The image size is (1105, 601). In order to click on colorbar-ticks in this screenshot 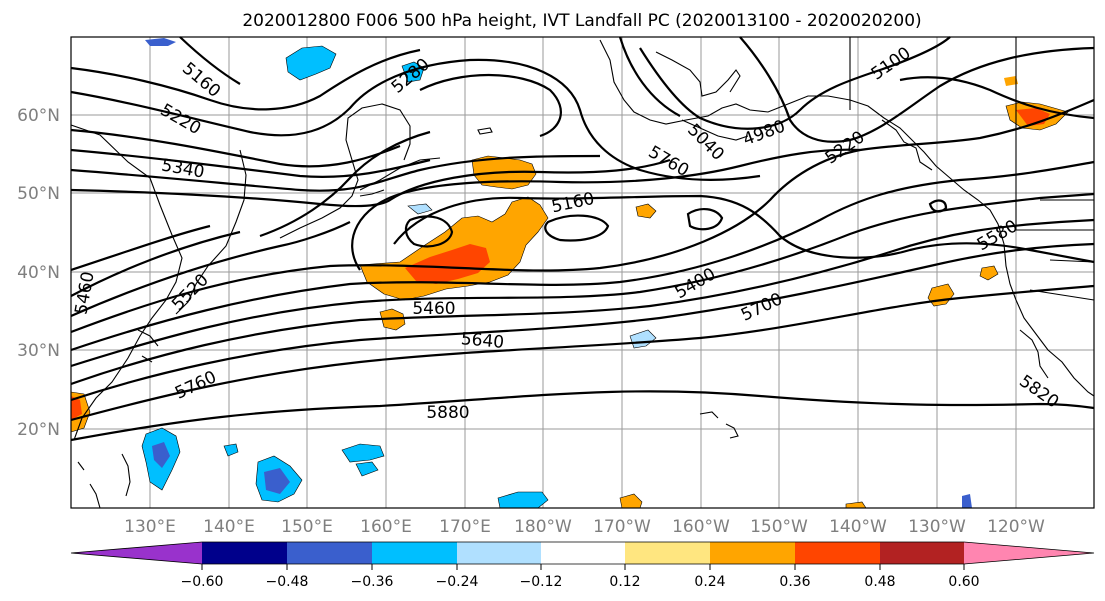, I will do `click(583, 567)`.